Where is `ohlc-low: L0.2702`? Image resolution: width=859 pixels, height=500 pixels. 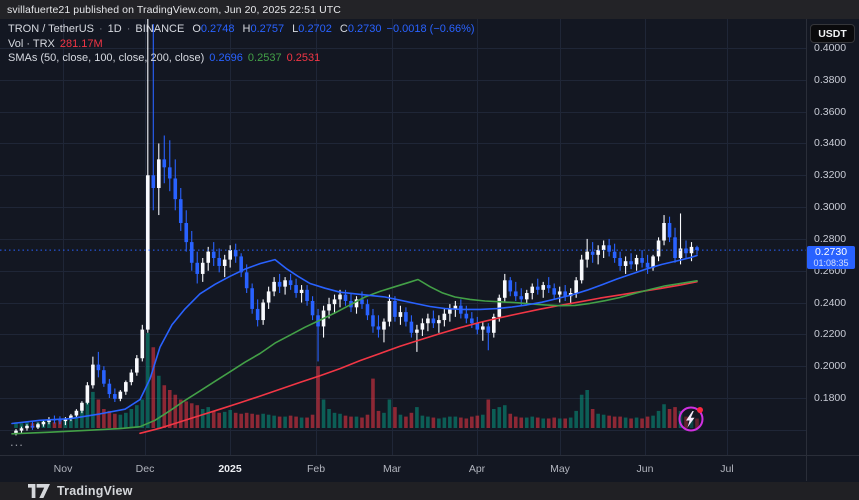
ohlc-low: L0.2702 is located at coordinates (312, 29).